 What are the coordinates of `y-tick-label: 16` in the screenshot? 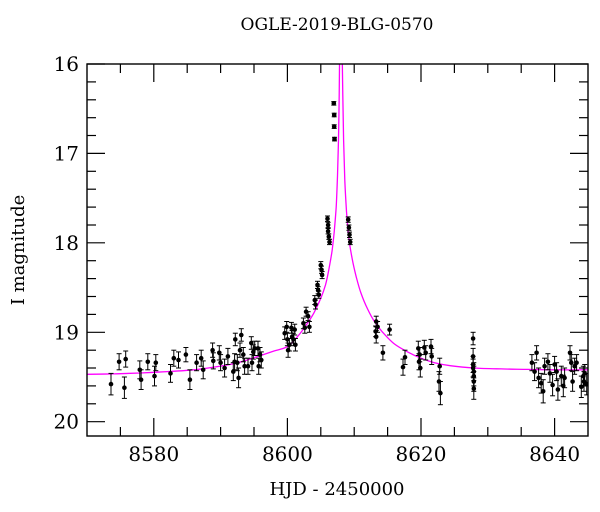 It's located at (66, 64).